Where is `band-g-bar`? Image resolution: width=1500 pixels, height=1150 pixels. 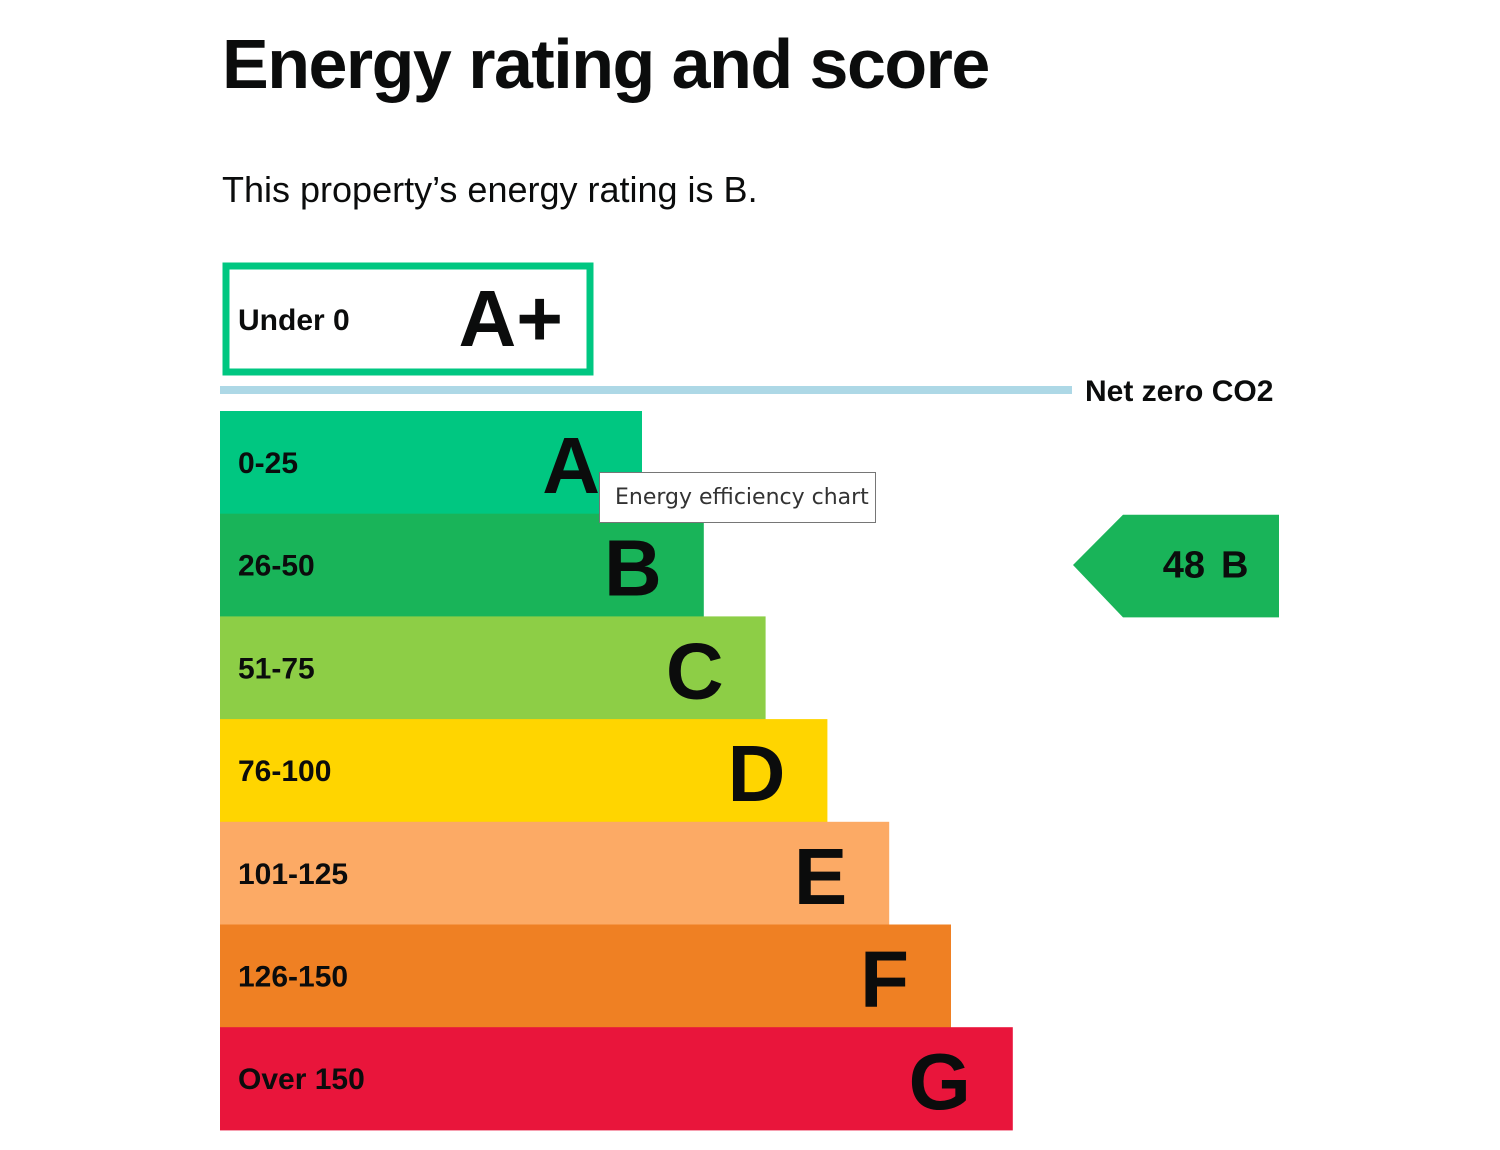
band-g-bar is located at coordinates (616, 1079).